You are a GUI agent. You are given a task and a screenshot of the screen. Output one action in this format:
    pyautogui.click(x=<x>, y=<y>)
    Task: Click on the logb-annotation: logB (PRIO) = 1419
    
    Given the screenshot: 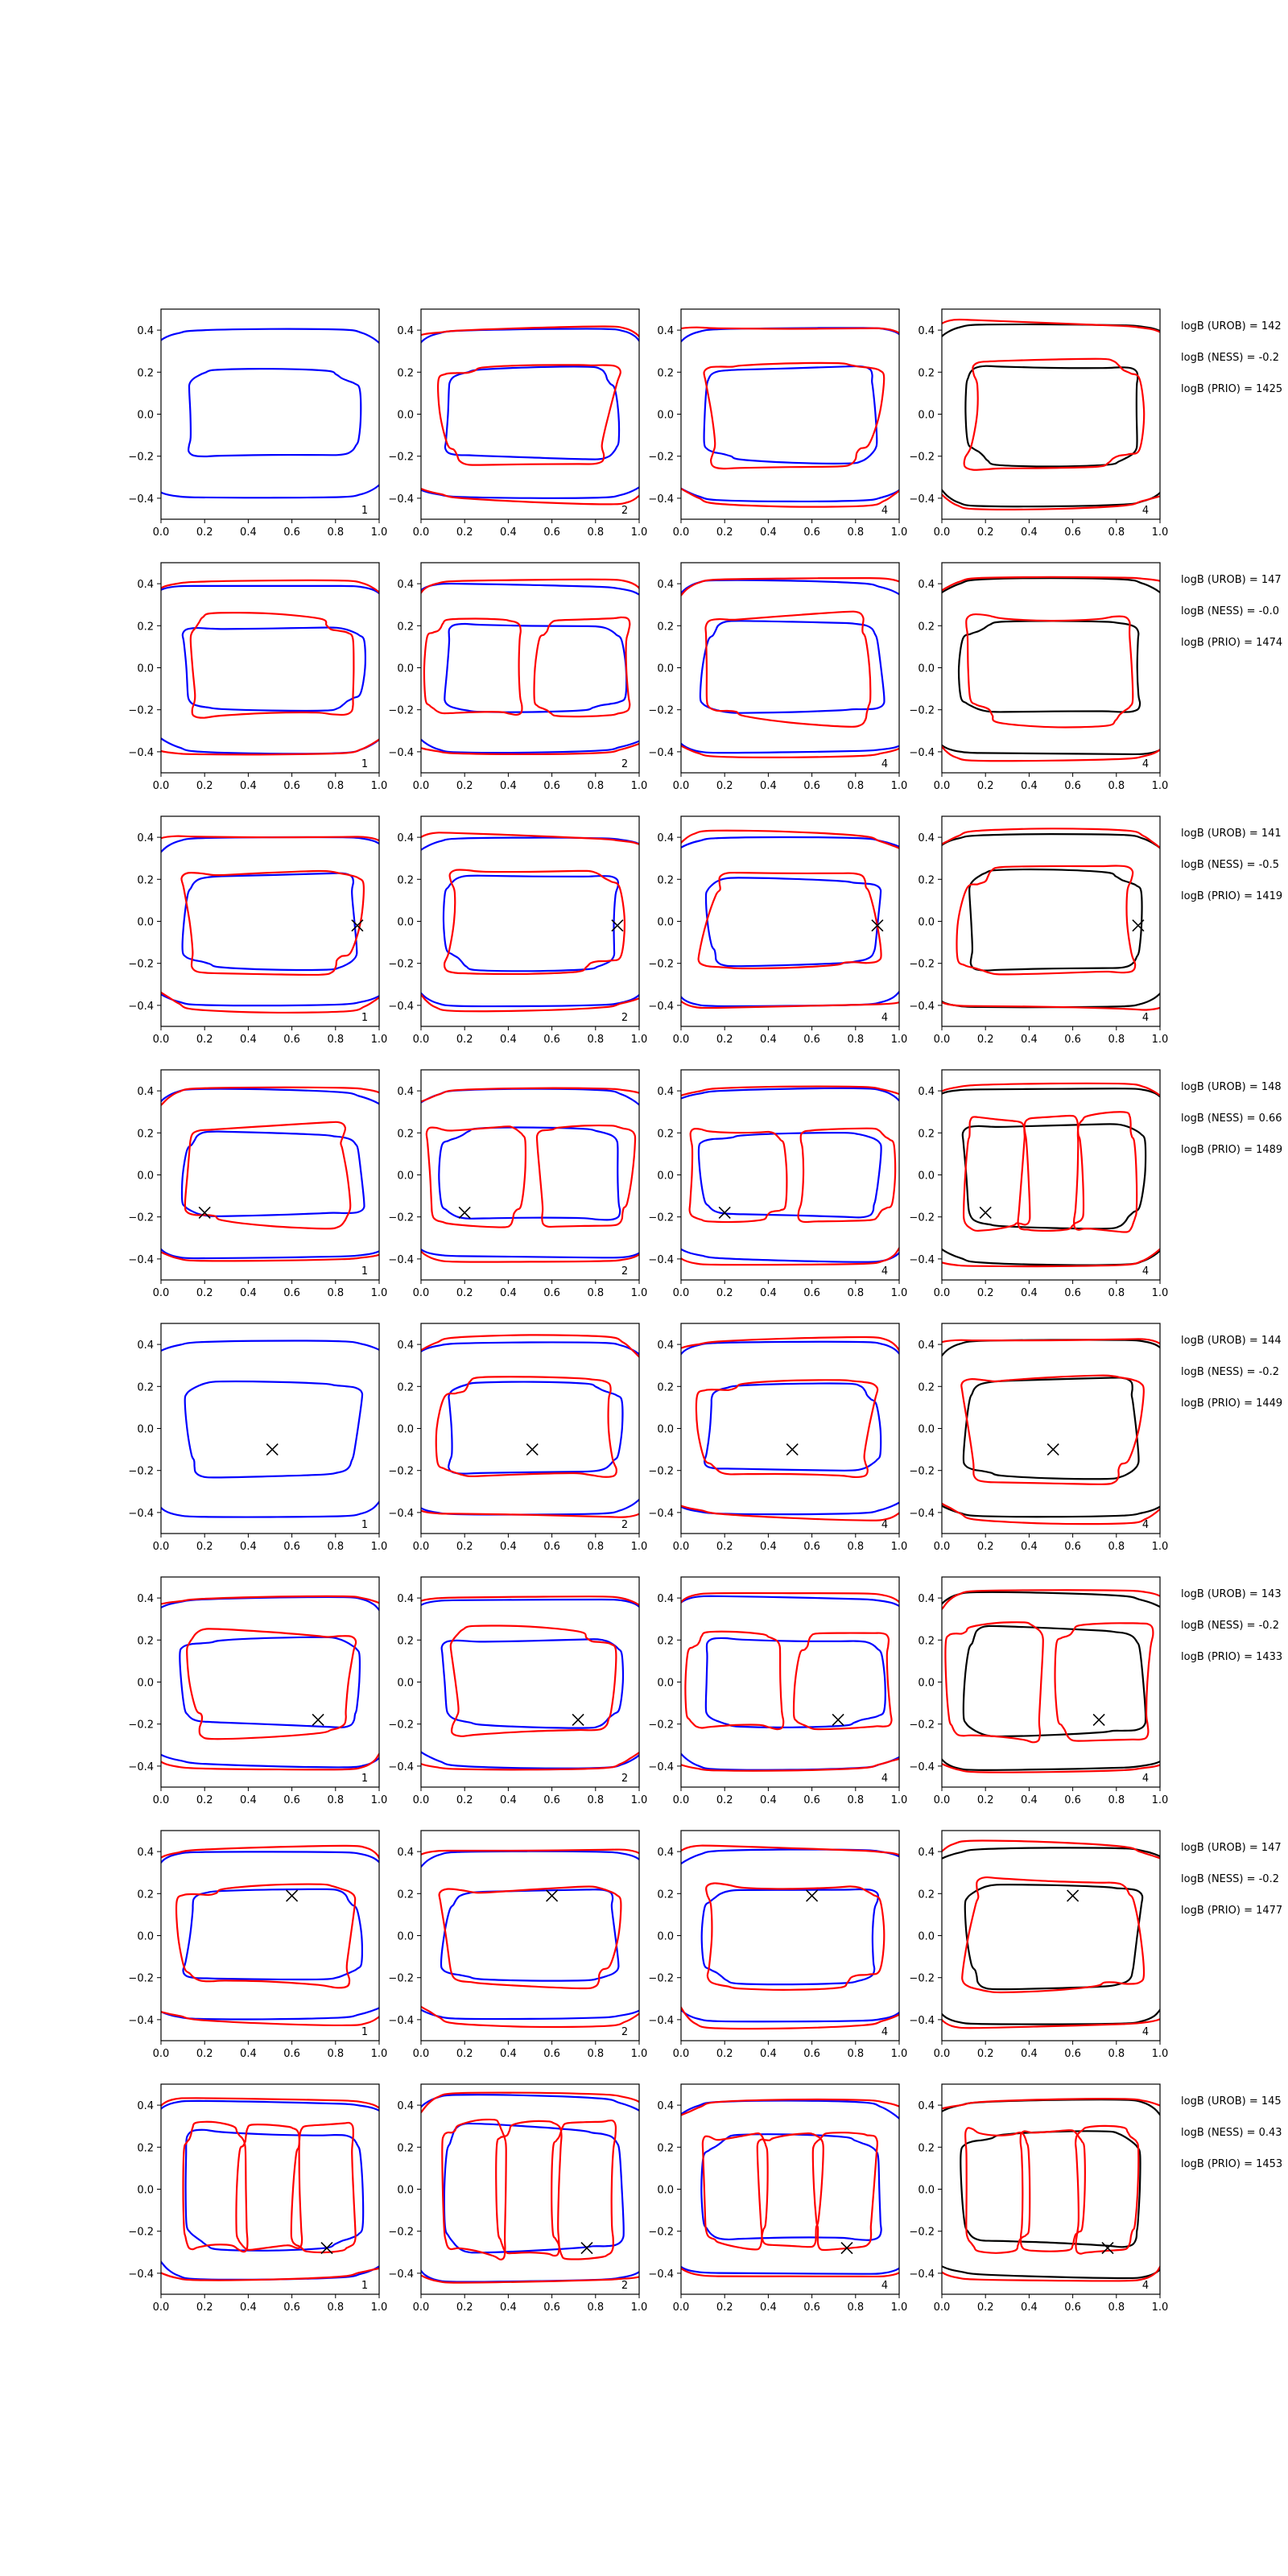 What is the action you would take?
    pyautogui.click(x=1231, y=896)
    